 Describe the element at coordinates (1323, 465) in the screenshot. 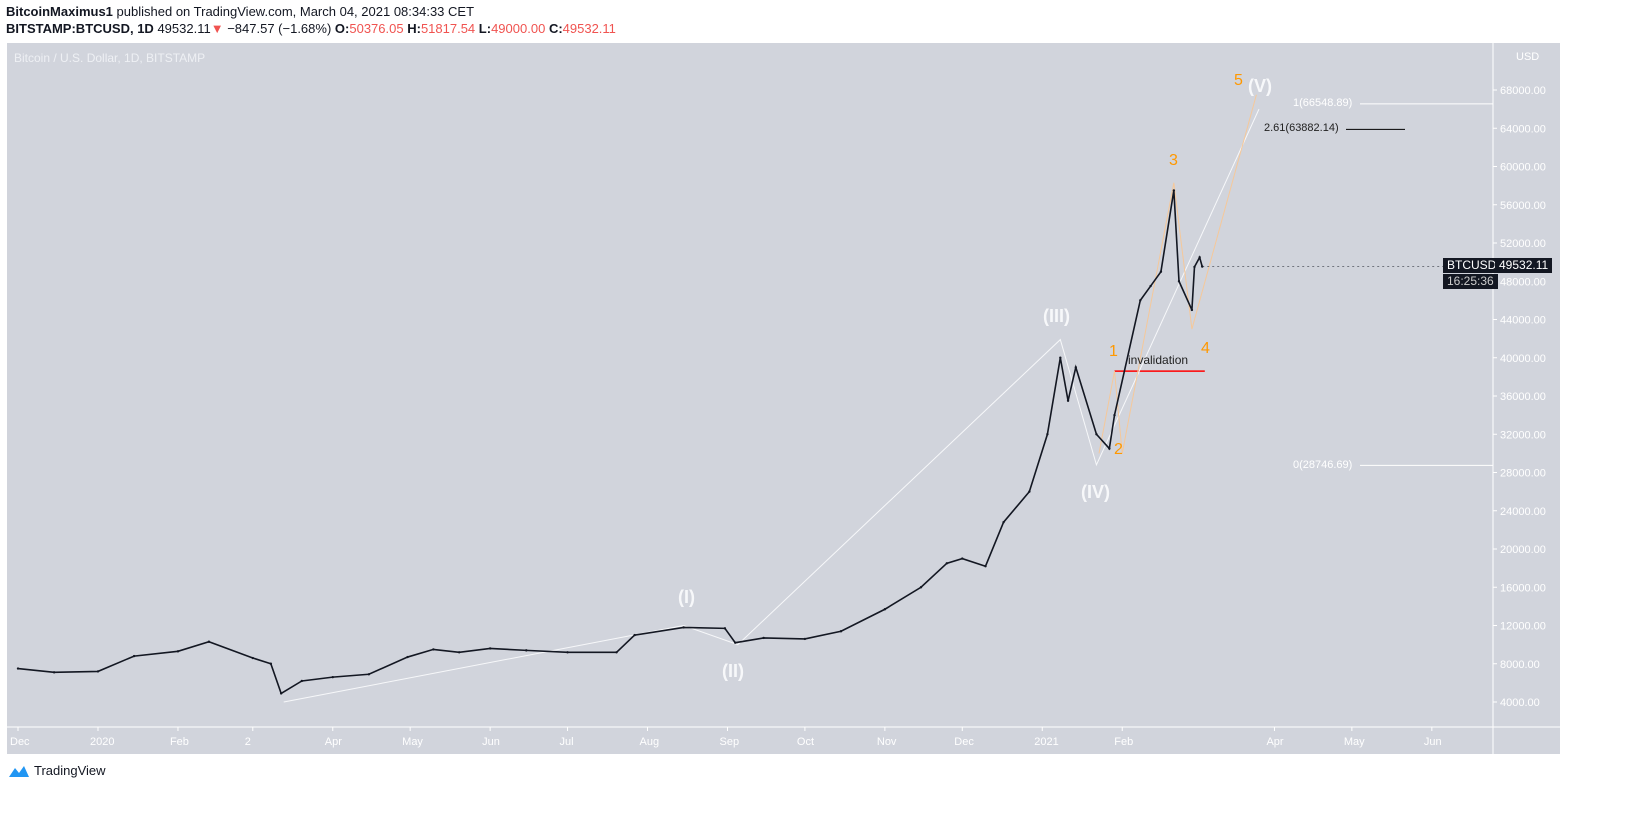

I see `fib-0-label: 0(28746.69)` at that location.